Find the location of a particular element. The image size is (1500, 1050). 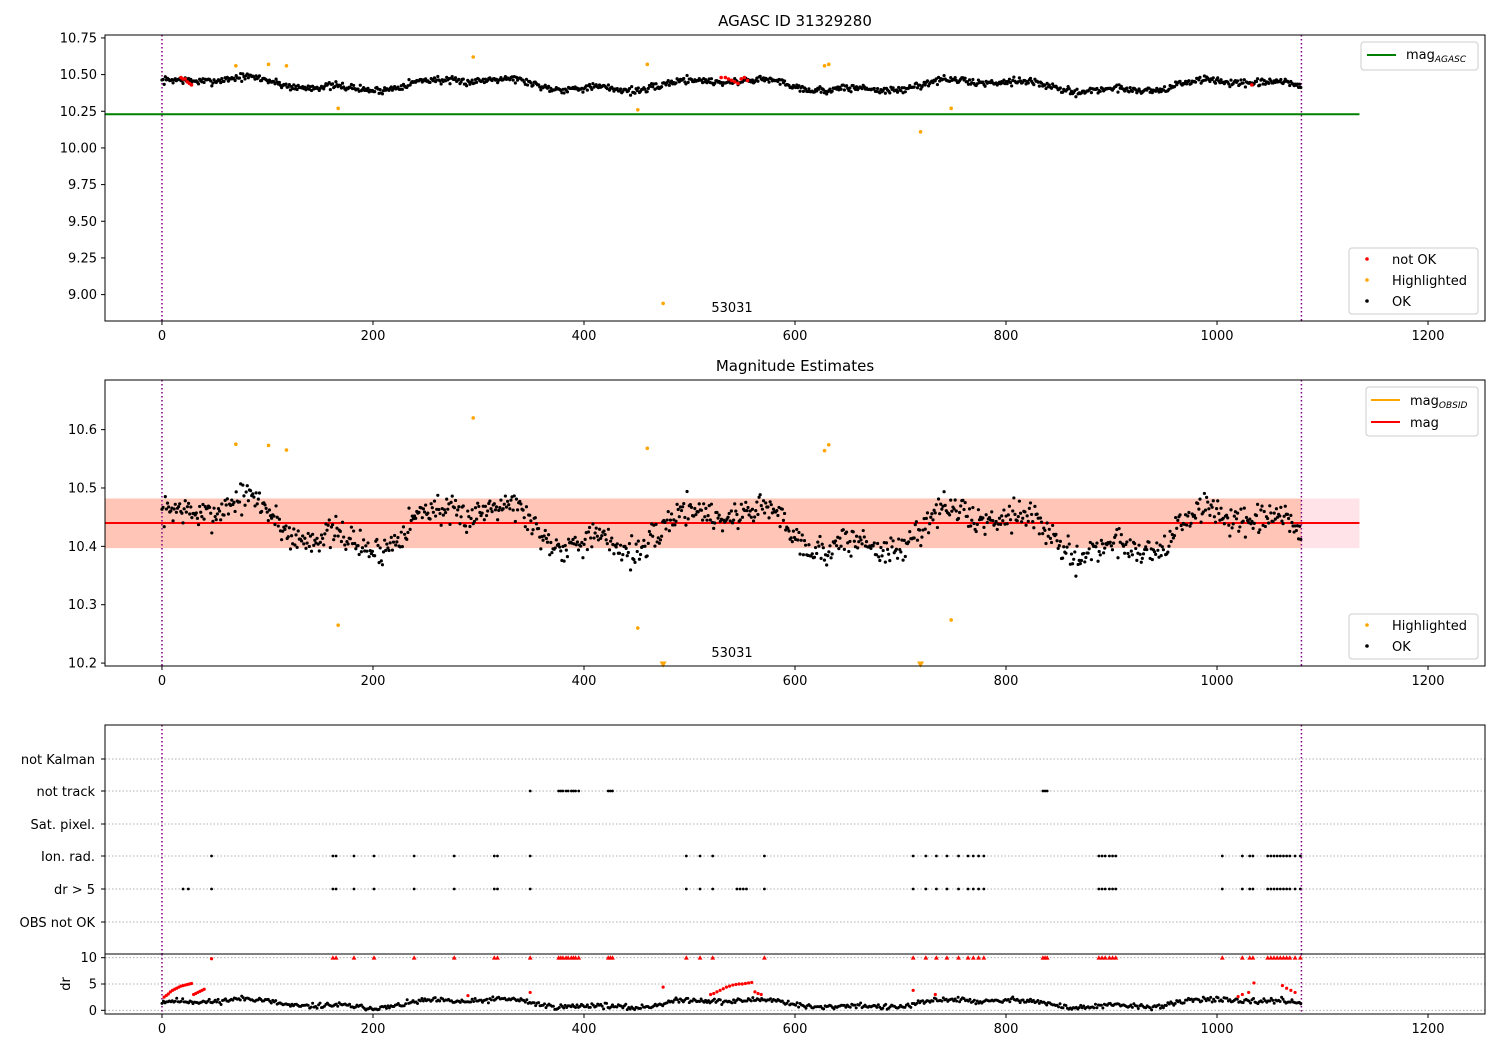

panel2-legend-lower is located at coordinates (1413, 636).